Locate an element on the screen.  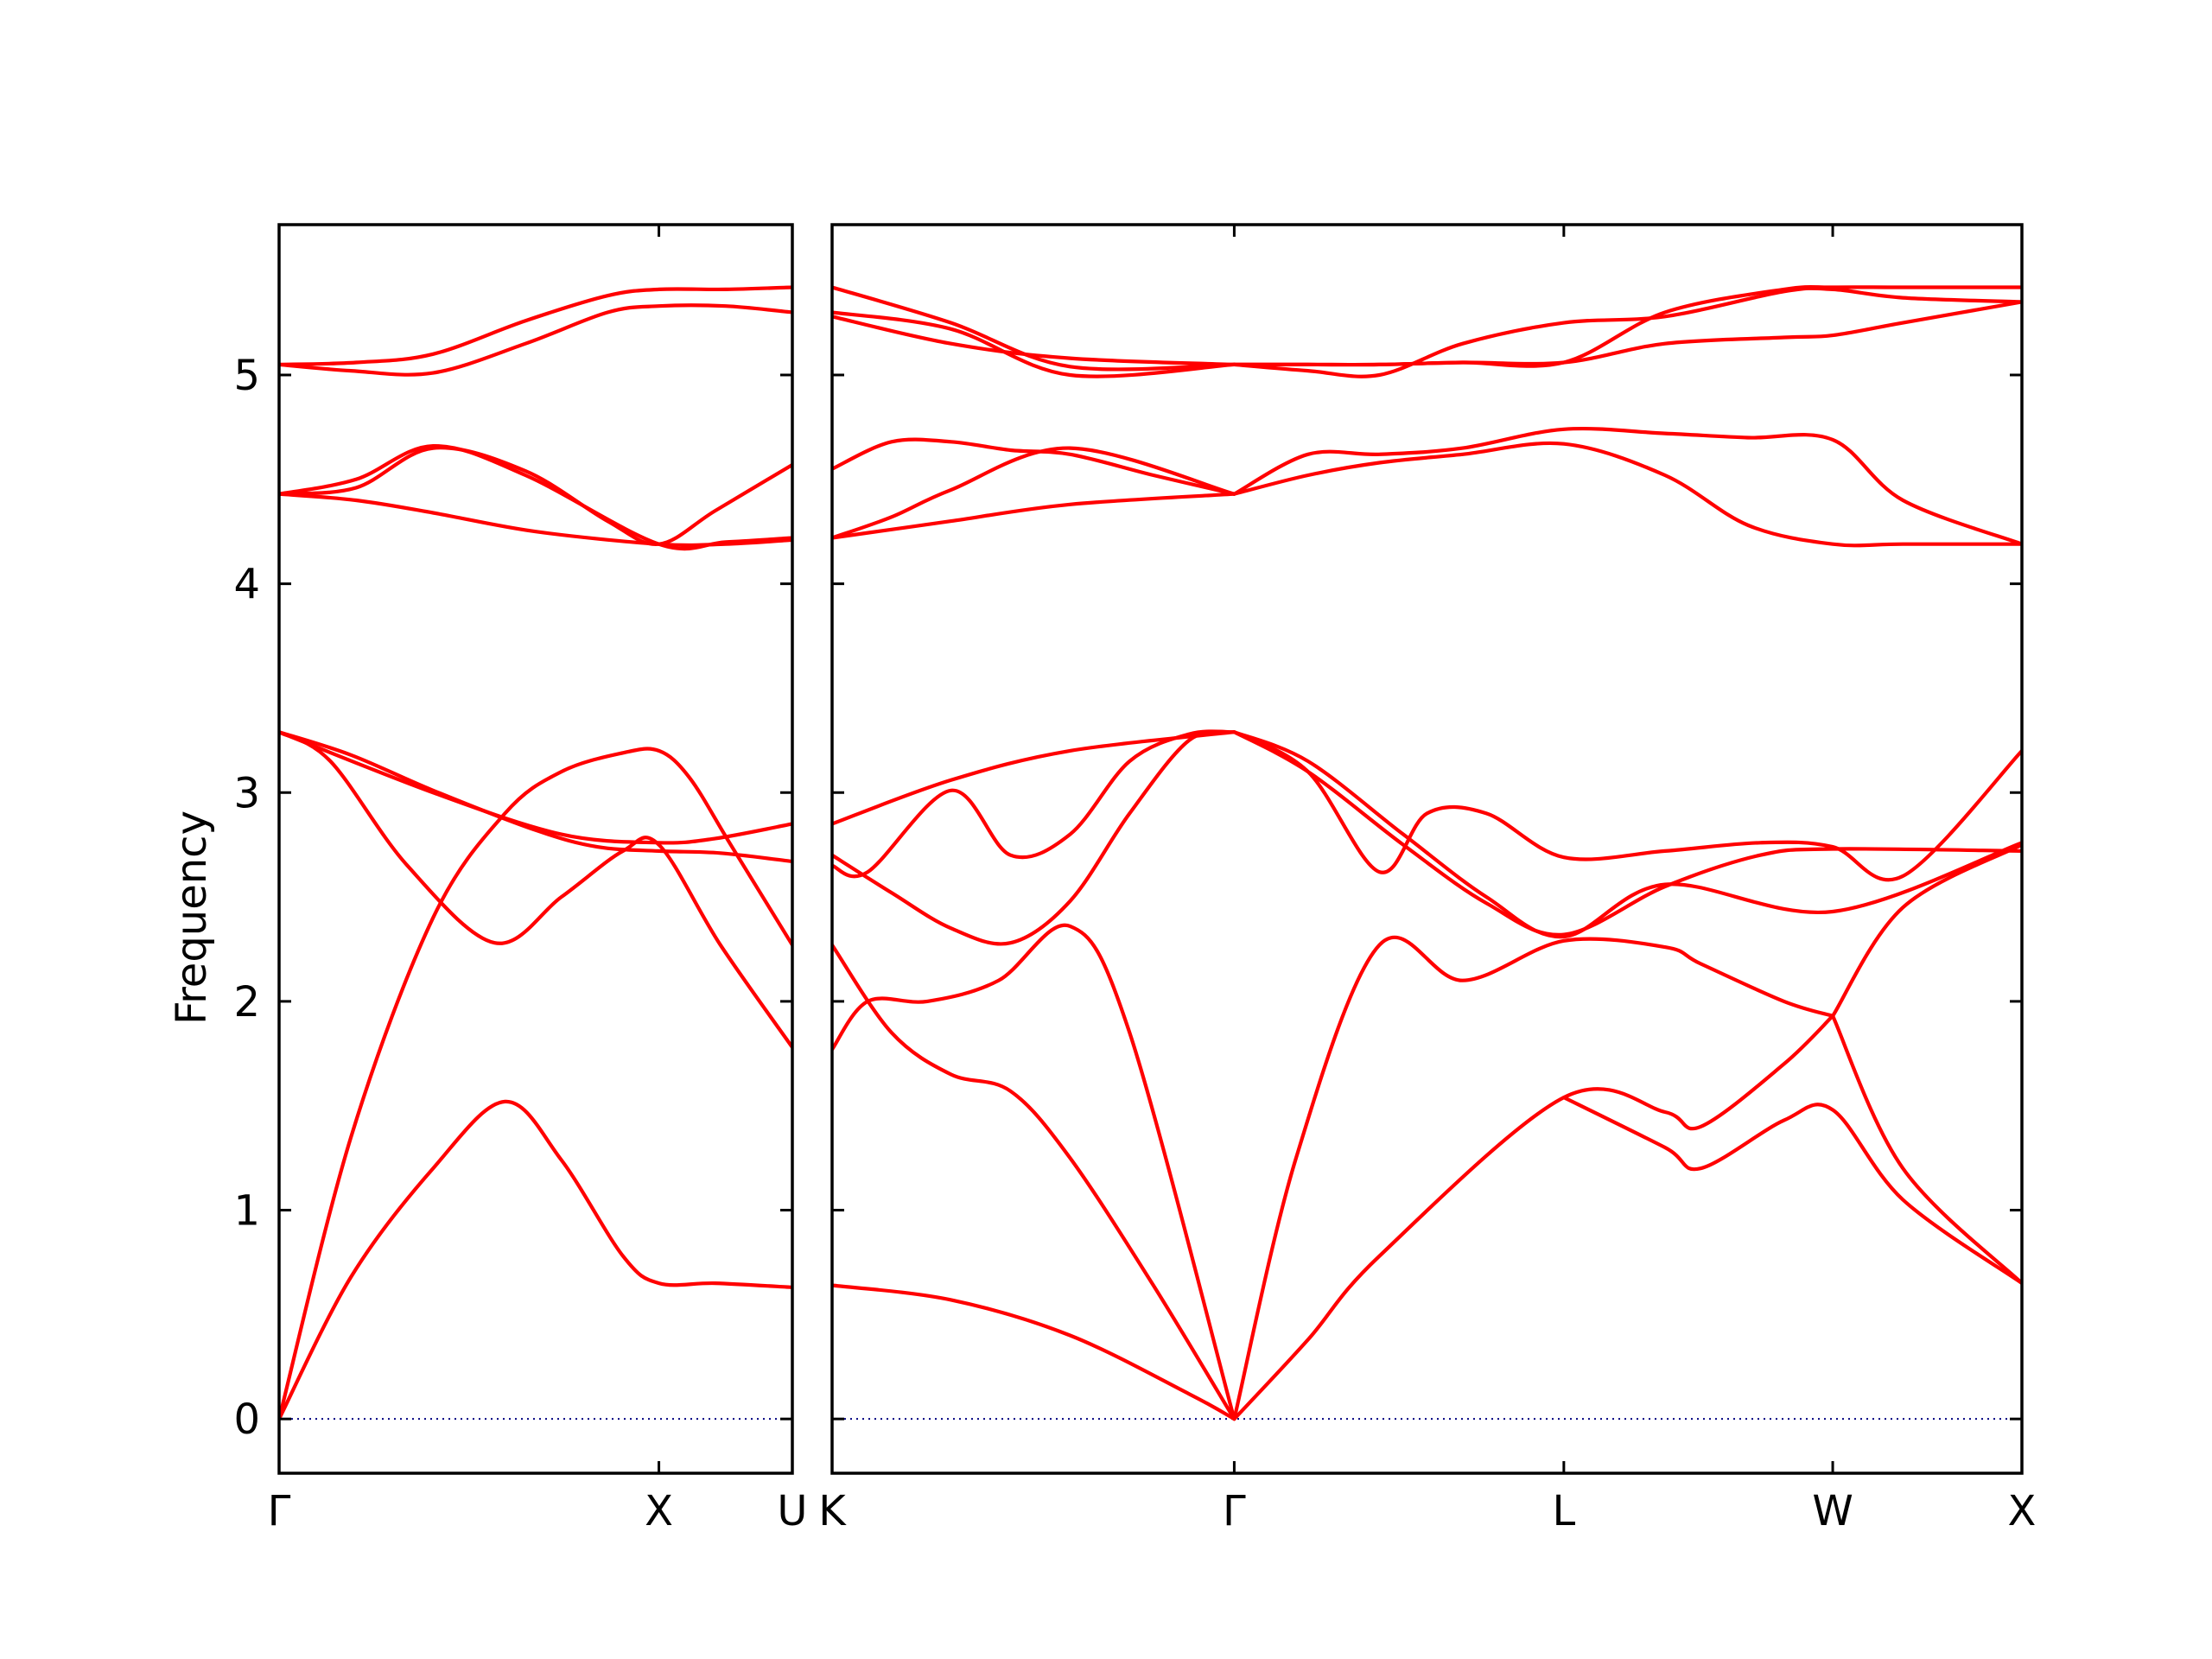
x-tick-label: U is located at coordinates (792, 1511).